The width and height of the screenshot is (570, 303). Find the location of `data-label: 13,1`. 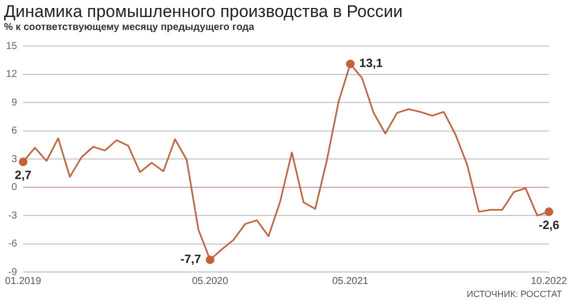

data-label: 13,1 is located at coordinates (371, 63).